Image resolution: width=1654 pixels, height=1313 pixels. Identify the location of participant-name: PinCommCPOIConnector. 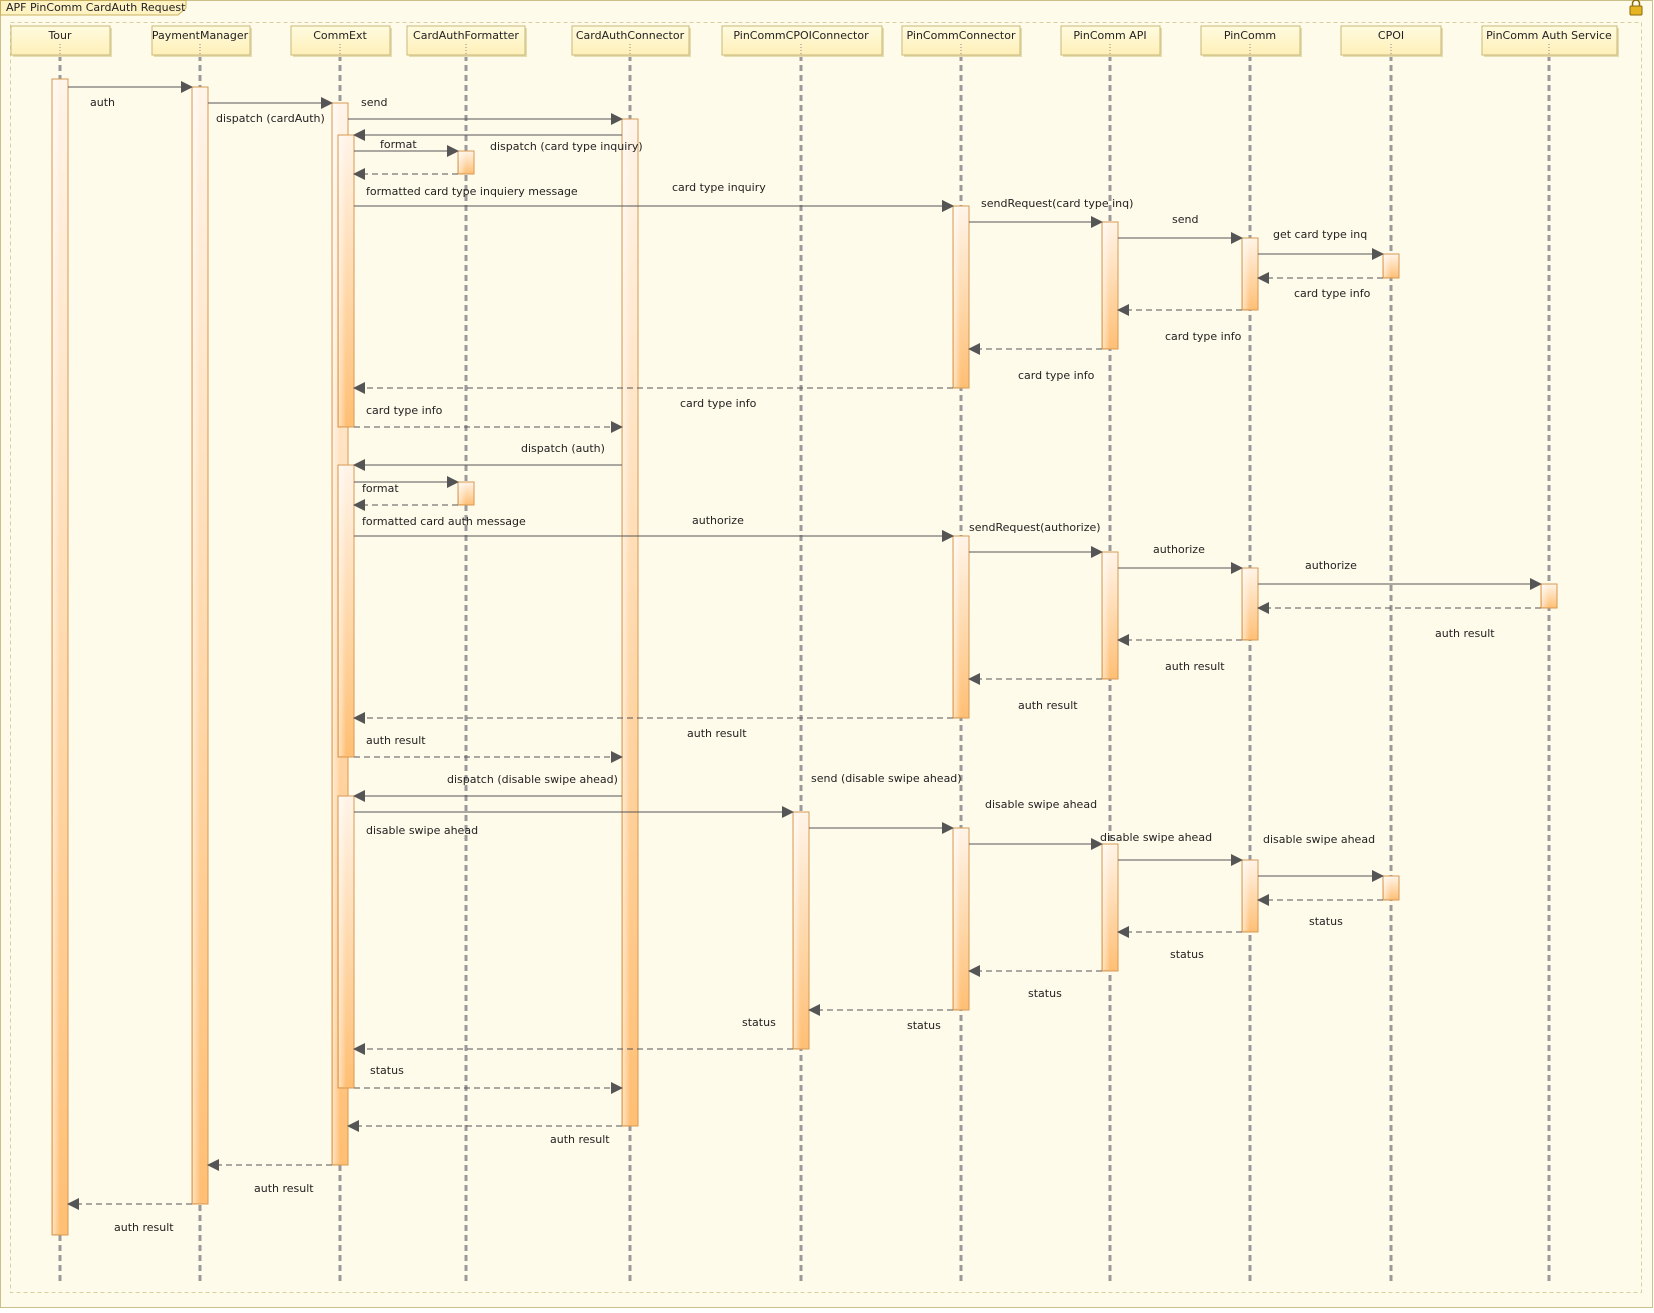
(801, 35).